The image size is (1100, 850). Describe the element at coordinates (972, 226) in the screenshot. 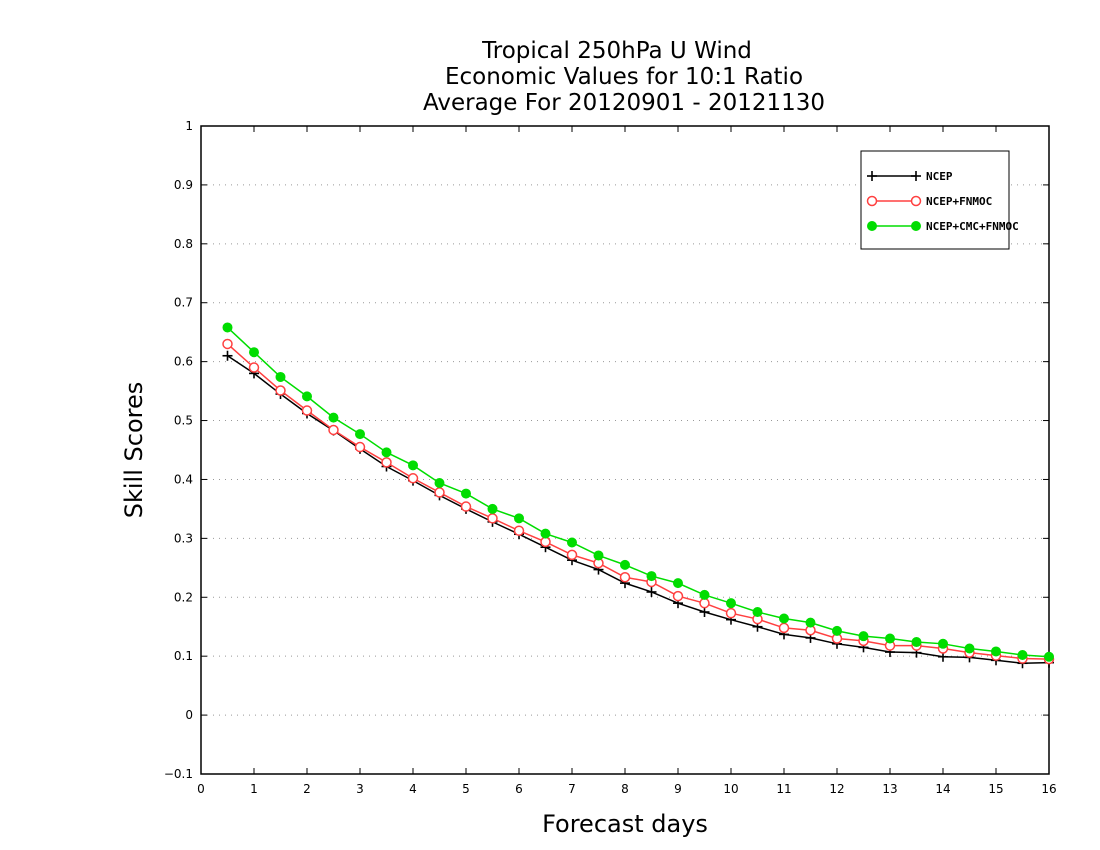

I see `legend-label: NCEP+CMC+FNMOC` at that location.